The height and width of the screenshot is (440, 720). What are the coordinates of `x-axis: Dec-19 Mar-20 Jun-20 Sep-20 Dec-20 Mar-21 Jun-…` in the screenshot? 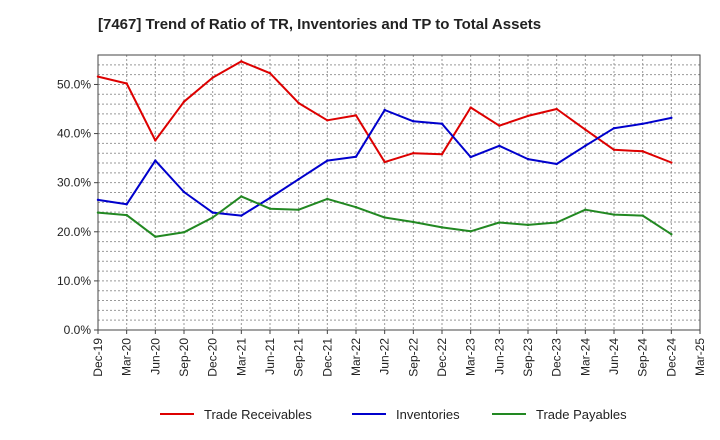 It's located at (399, 353).